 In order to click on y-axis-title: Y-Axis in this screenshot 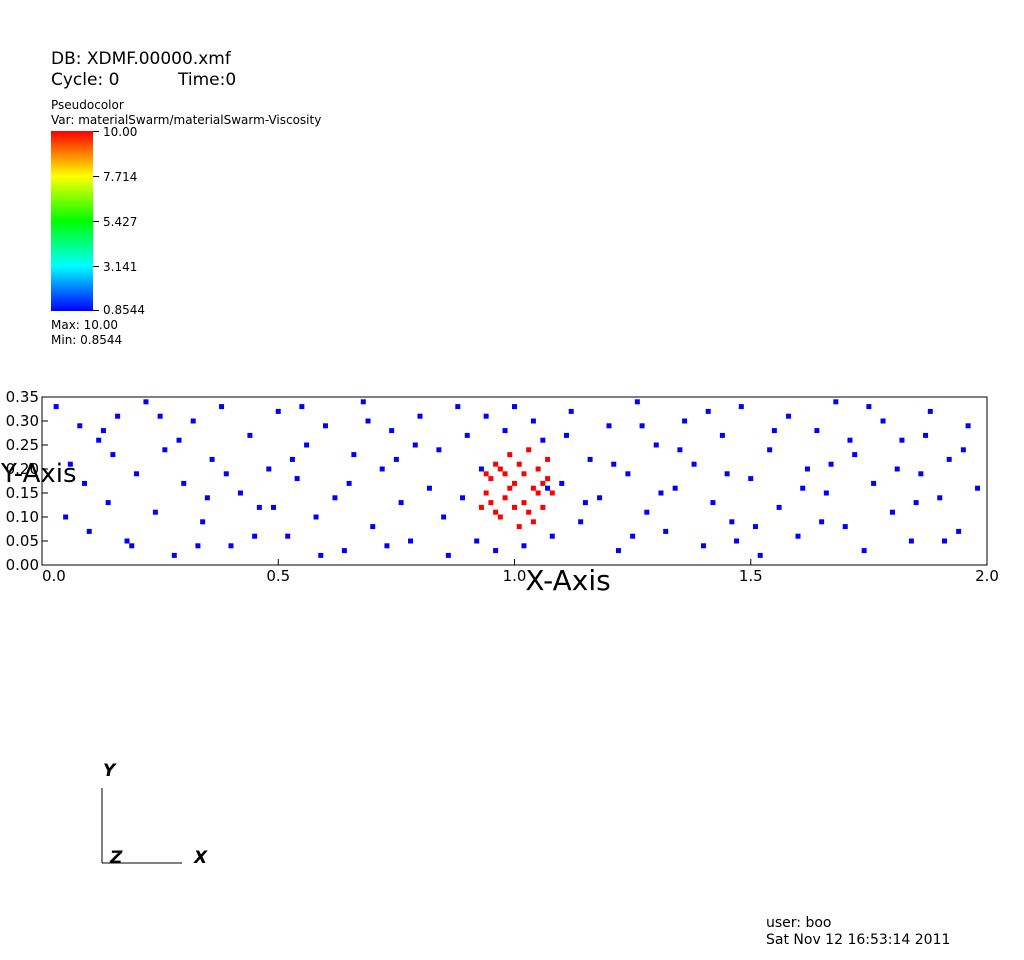, I will do `click(38, 474)`.